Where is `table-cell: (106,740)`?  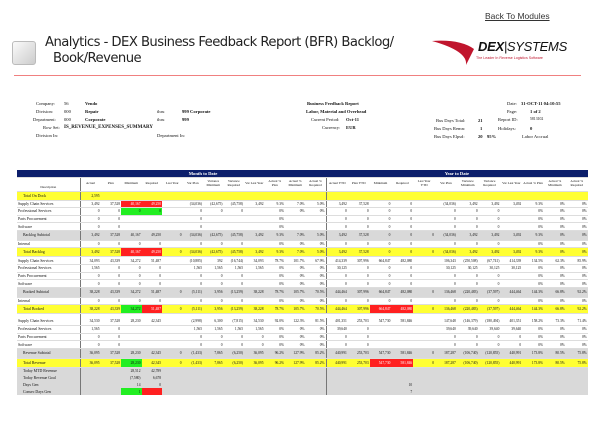 table-cell: (106,740) is located at coordinates (467, 363).